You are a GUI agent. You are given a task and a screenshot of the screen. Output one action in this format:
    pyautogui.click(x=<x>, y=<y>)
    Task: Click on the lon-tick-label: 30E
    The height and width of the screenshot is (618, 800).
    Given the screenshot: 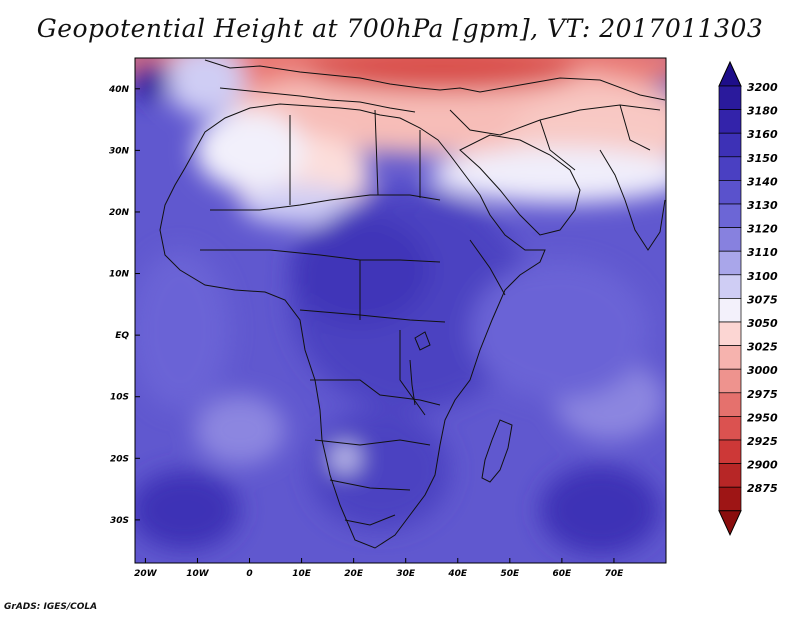 What is the action you would take?
    pyautogui.click(x=406, y=574)
    